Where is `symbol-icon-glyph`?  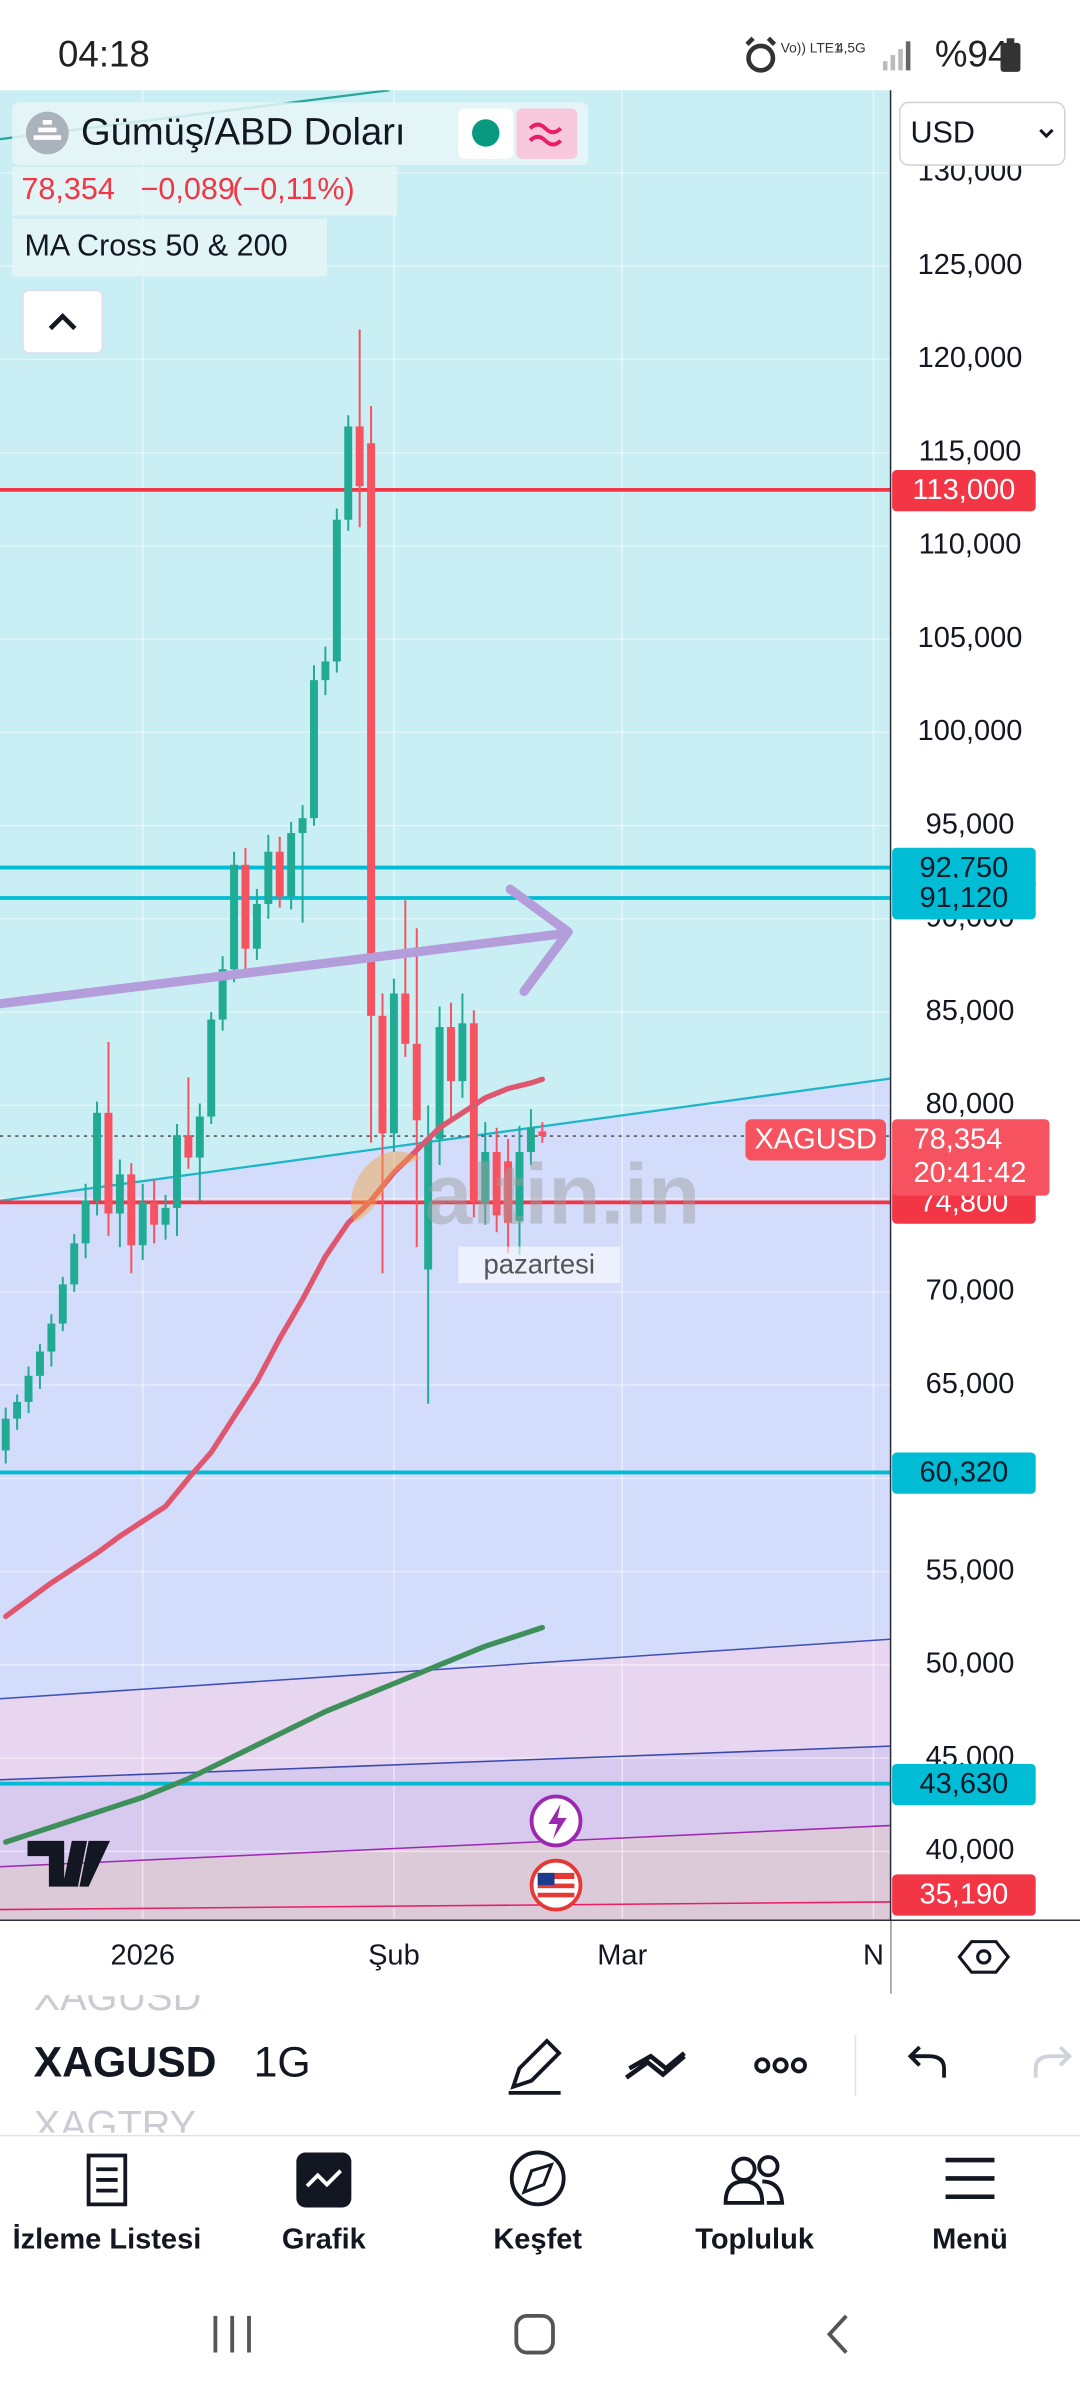
symbol-icon-glyph is located at coordinates (47, 129).